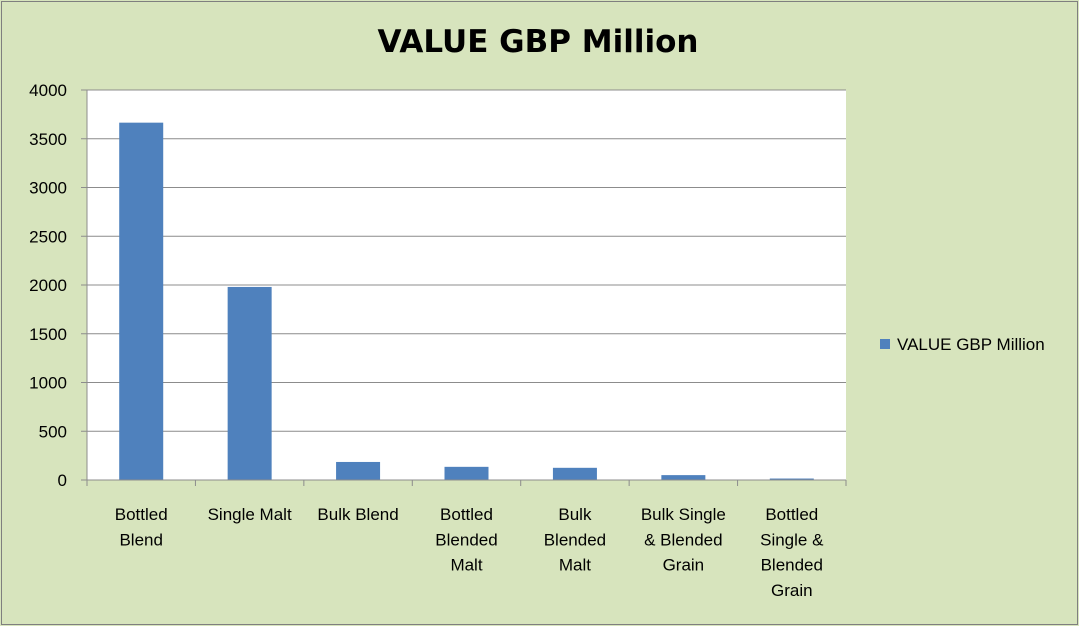  What do you see at coordinates (48, 285) in the screenshot?
I see `y-tick-label: 2000` at bounding box center [48, 285].